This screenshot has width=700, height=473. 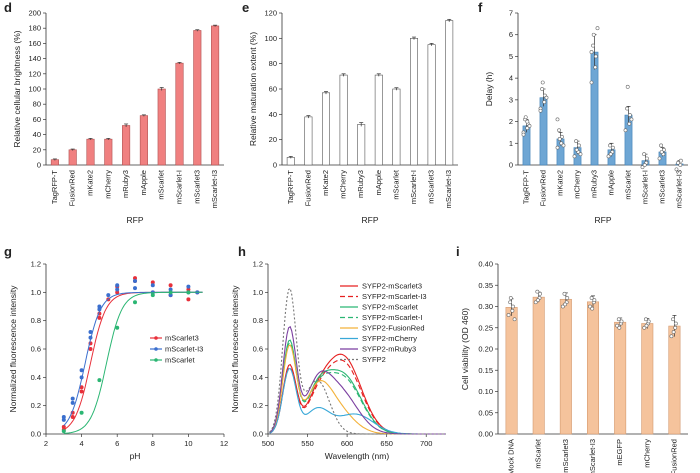 I want to click on x-tick-label: 500, so click(x=268, y=443).